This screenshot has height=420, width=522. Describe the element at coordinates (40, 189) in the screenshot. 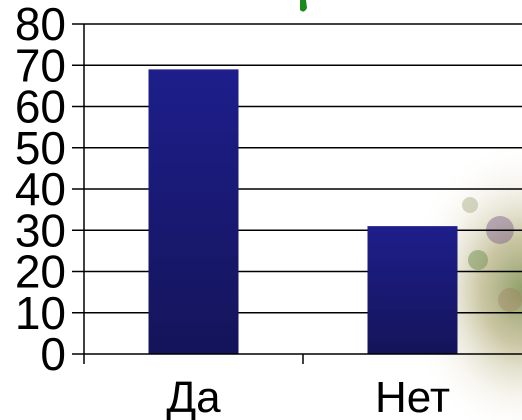

I see `y-tick-label-40: 40` at that location.